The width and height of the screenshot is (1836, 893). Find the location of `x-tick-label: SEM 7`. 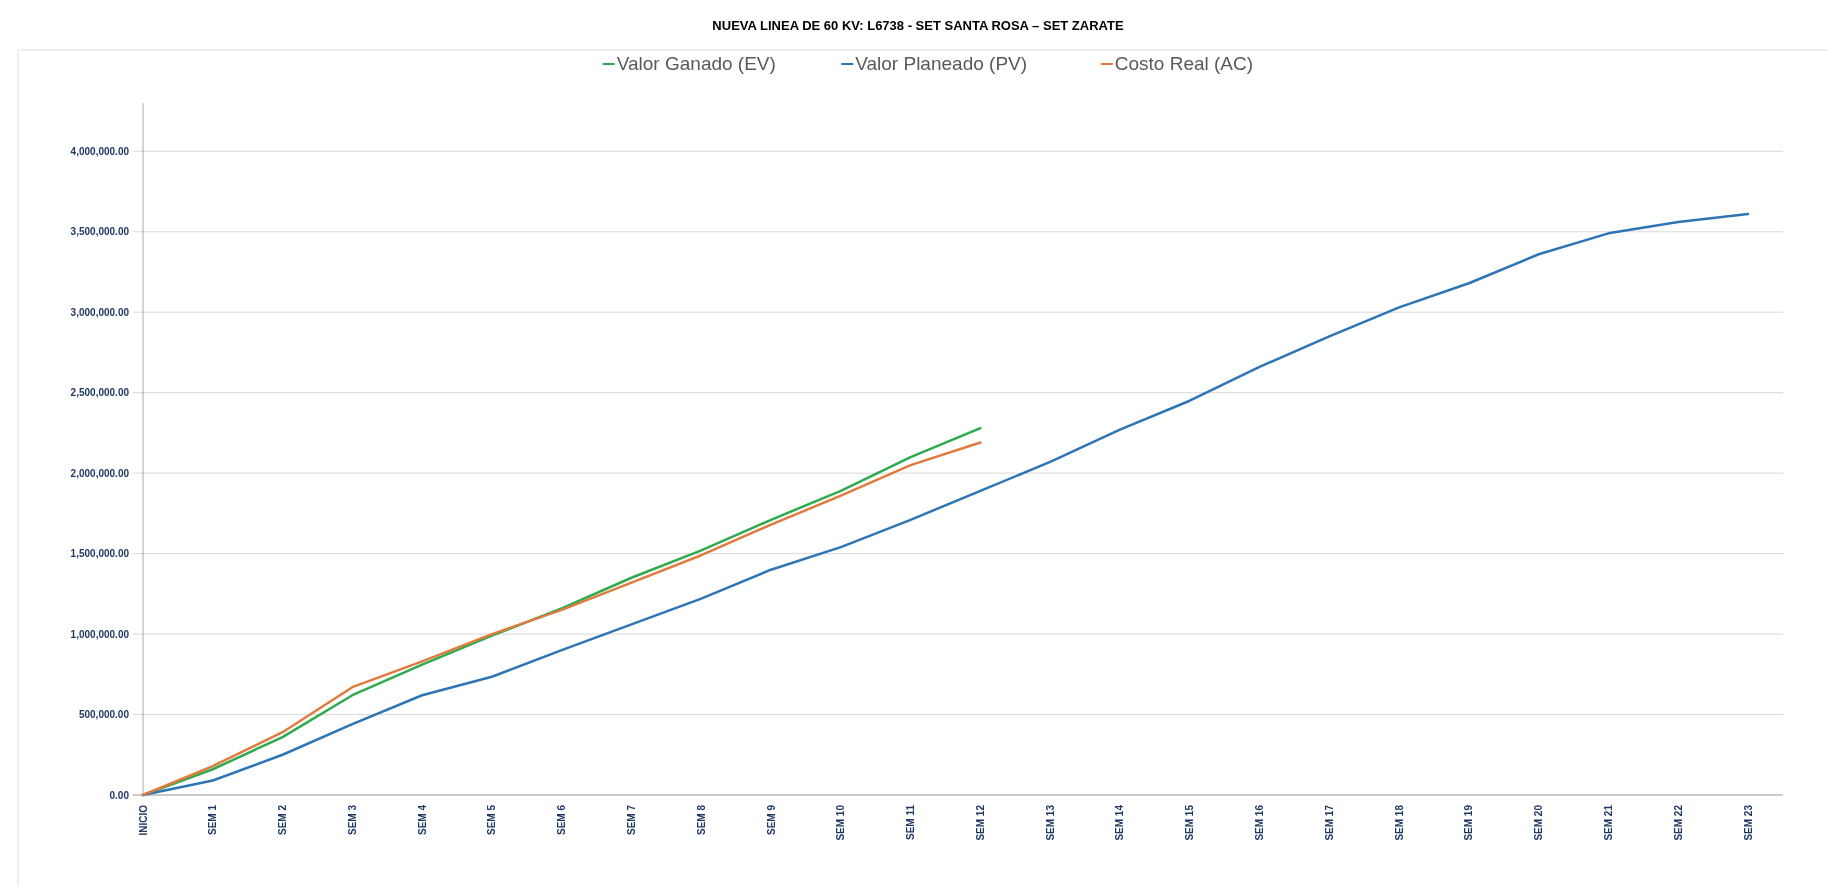

x-tick-label: SEM 7 is located at coordinates (631, 820).